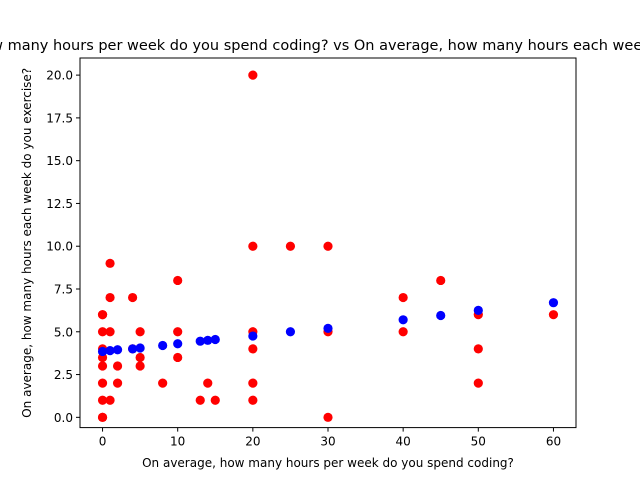  What do you see at coordinates (252, 442) in the screenshot?
I see `x-tick-label: 20` at bounding box center [252, 442].